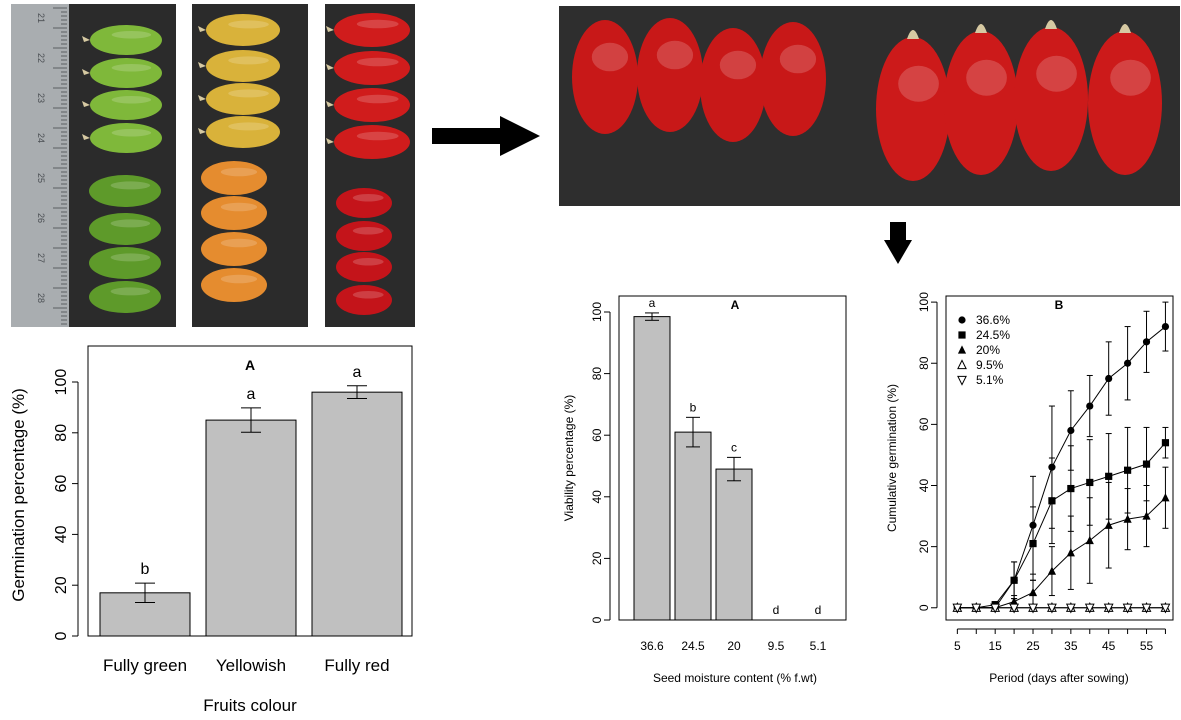 The image size is (1181, 720). I want to click on x-tick-label: 5.1, so click(818, 646).